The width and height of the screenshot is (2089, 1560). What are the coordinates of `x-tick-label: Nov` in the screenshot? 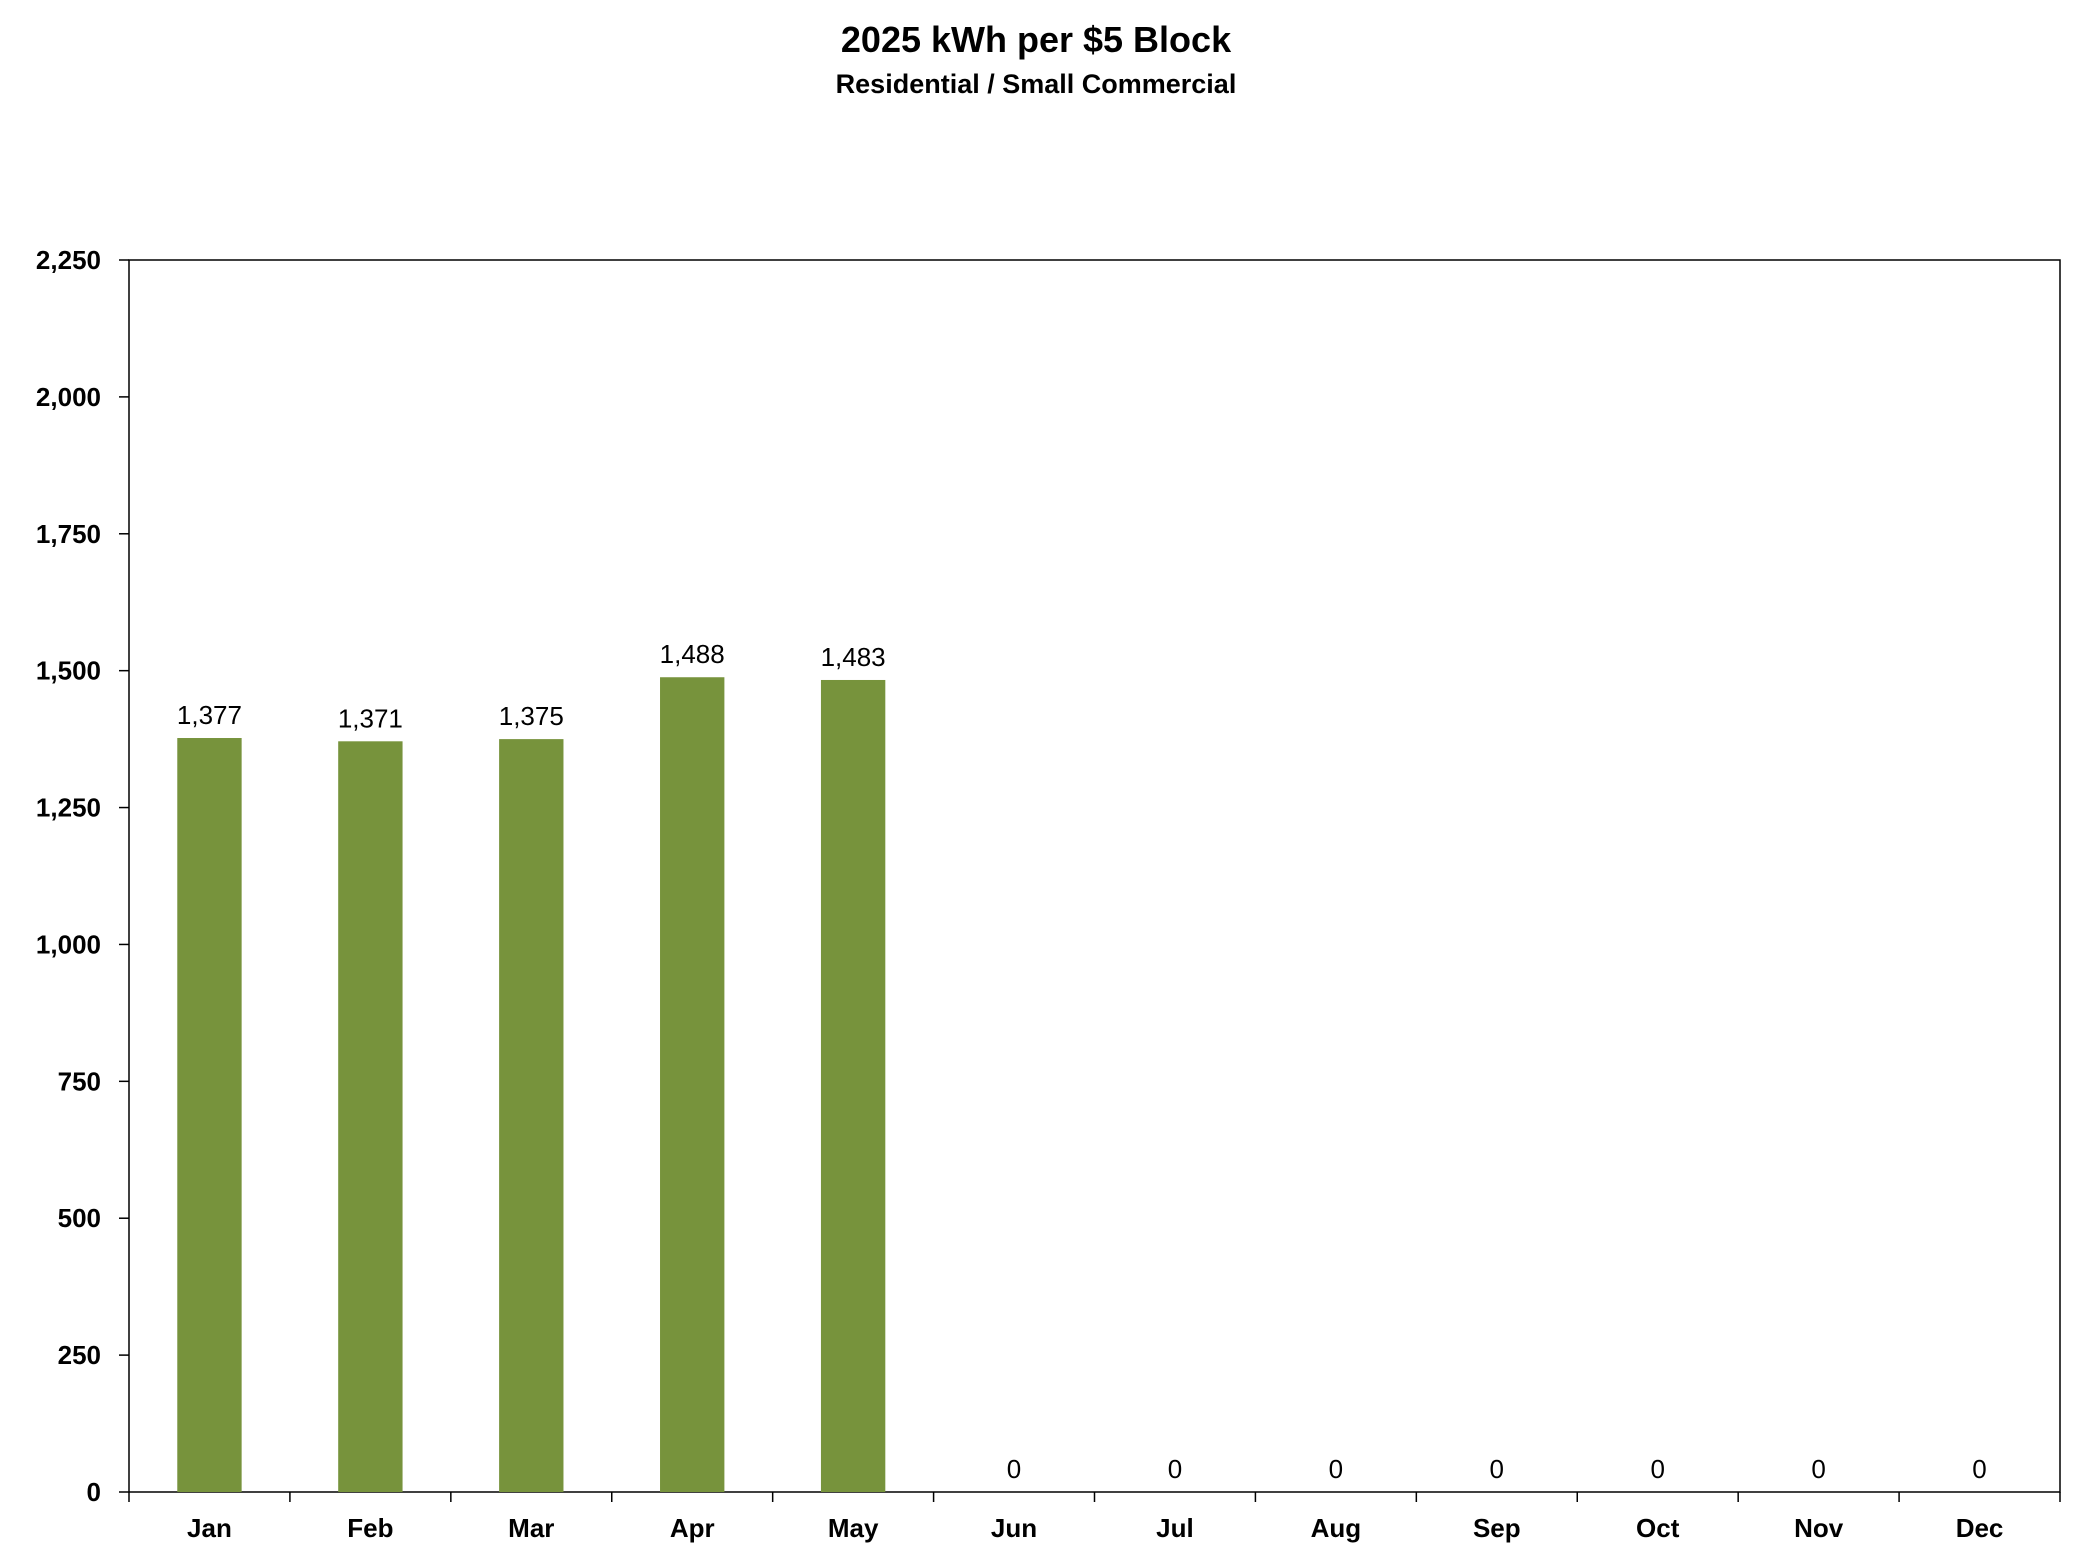 It's located at (1819, 1528).